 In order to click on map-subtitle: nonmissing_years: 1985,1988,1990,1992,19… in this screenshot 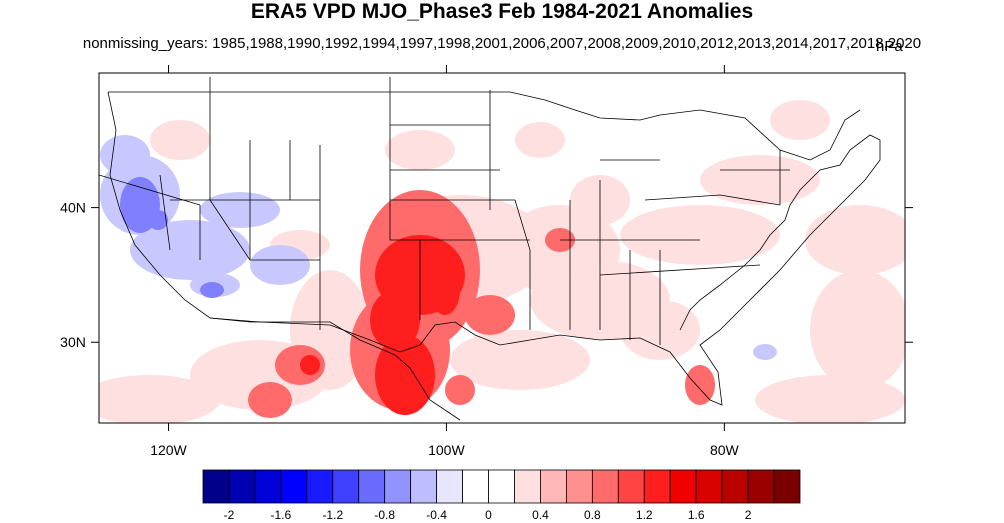, I will do `click(502, 43)`.